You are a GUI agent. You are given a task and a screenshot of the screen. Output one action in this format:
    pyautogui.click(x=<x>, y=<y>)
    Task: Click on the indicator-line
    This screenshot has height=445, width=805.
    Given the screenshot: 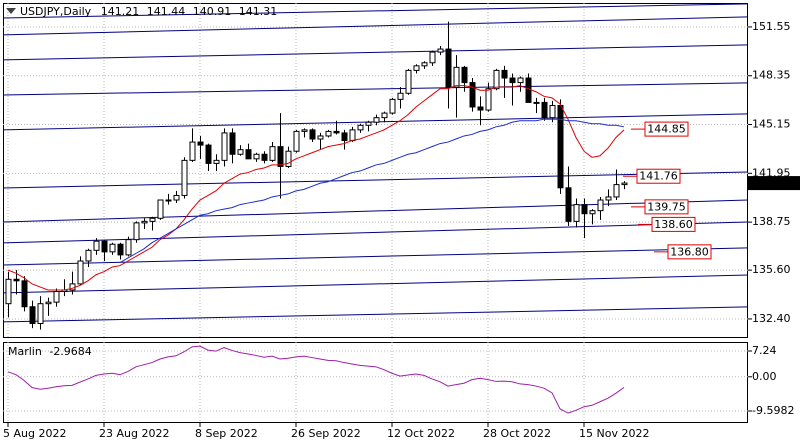 What is the action you would take?
    pyautogui.click(x=316, y=379)
    